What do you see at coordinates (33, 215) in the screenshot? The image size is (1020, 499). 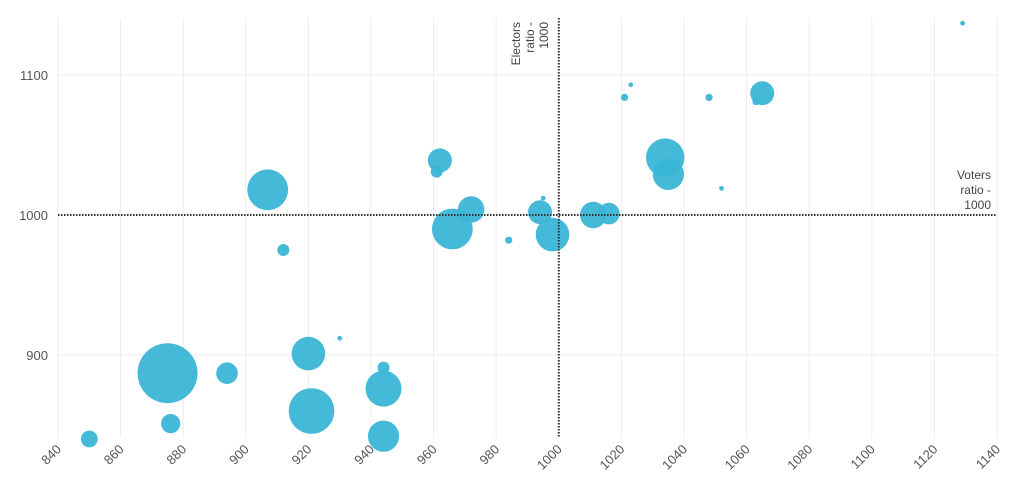 I see `y-tick-label: 1000` at bounding box center [33, 215].